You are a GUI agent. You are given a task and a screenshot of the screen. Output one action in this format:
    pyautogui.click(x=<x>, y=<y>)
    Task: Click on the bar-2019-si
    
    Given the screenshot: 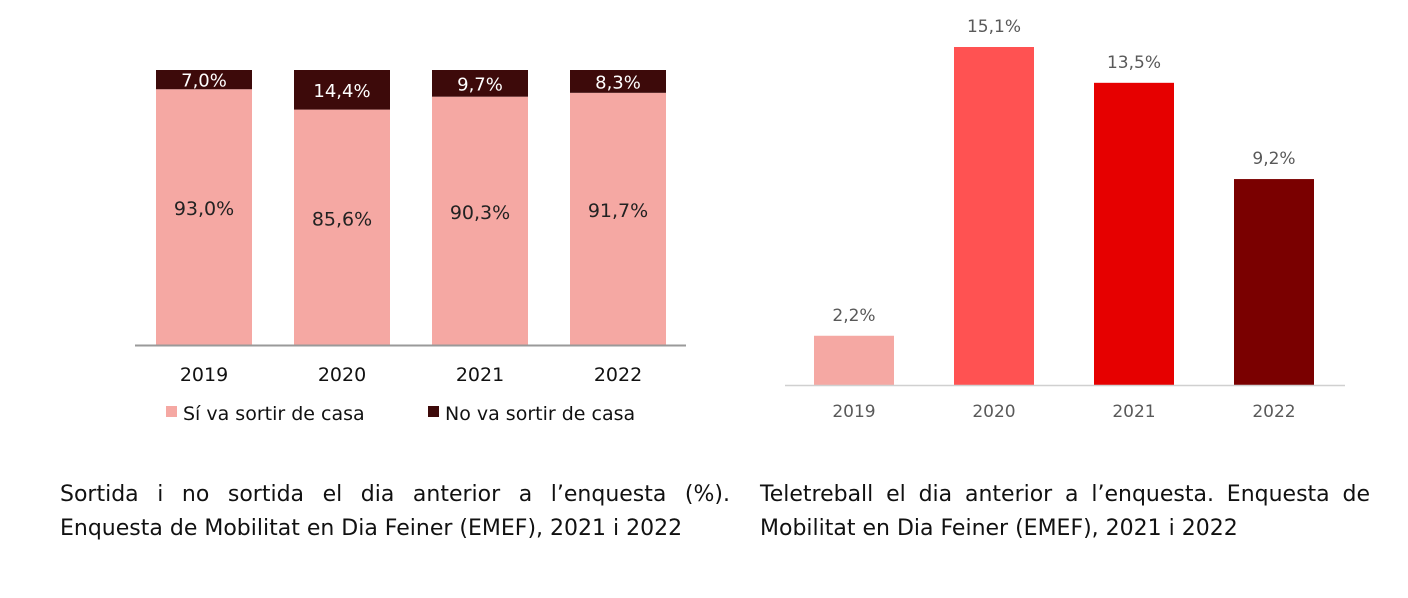 What is the action you would take?
    pyautogui.click(x=204, y=217)
    